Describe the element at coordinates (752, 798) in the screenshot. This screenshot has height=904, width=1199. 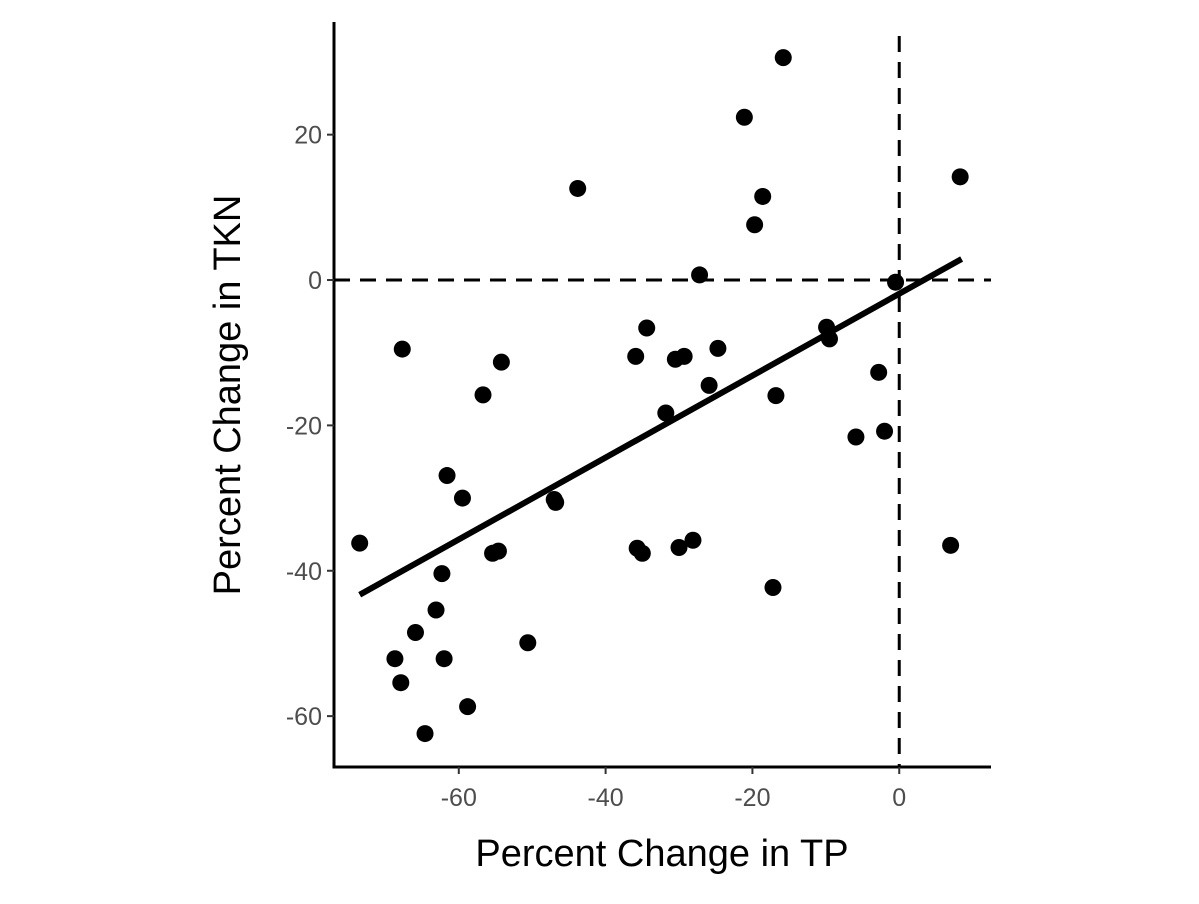
I see `x-tick-label: -20` at that location.